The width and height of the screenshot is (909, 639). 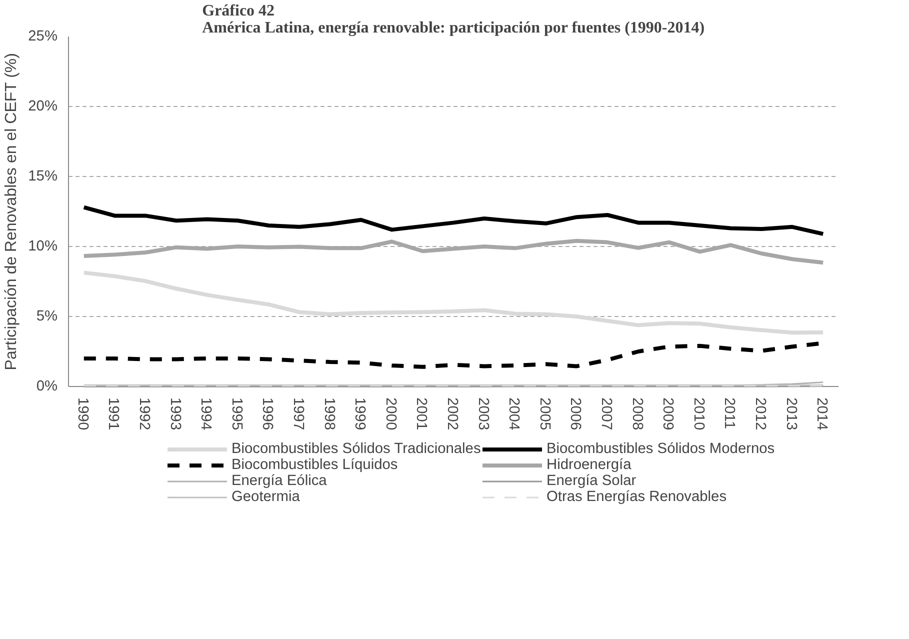 I want to click on x-tick-label: 1996, so click(x=267, y=414).